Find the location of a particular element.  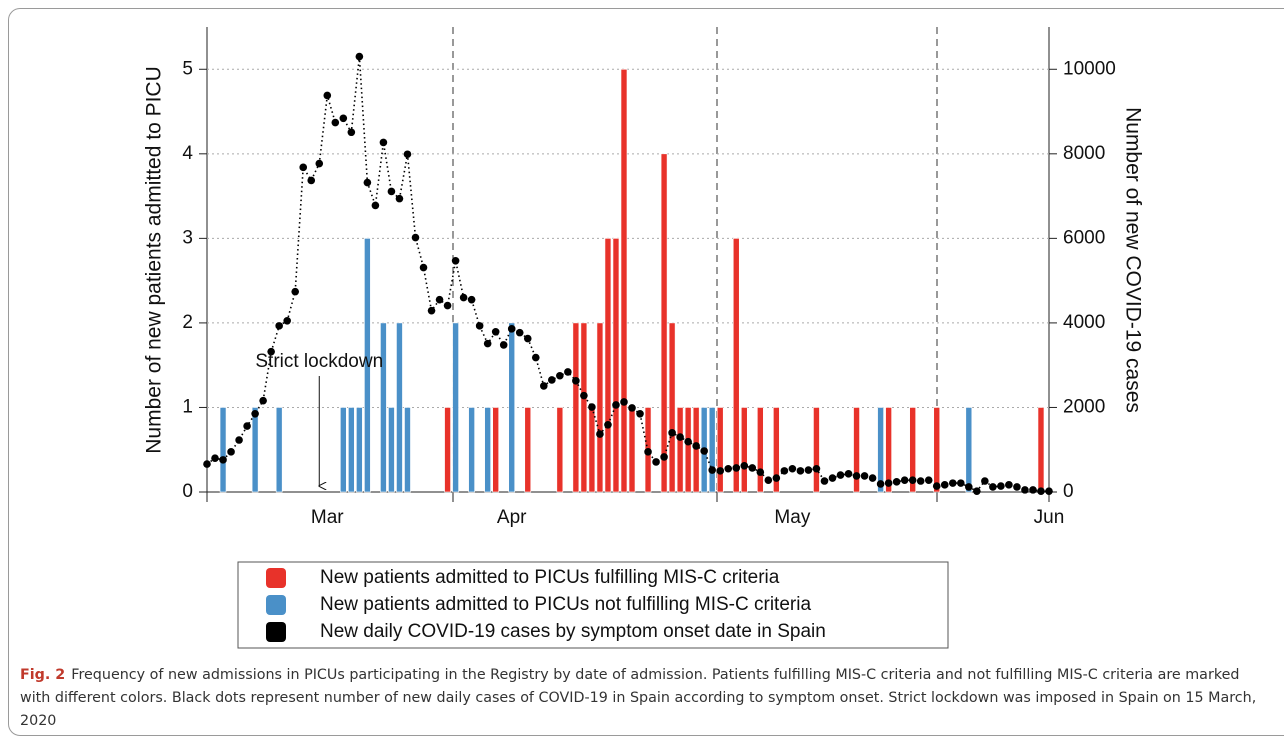

y-tick-label: 2 is located at coordinates (187, 322).